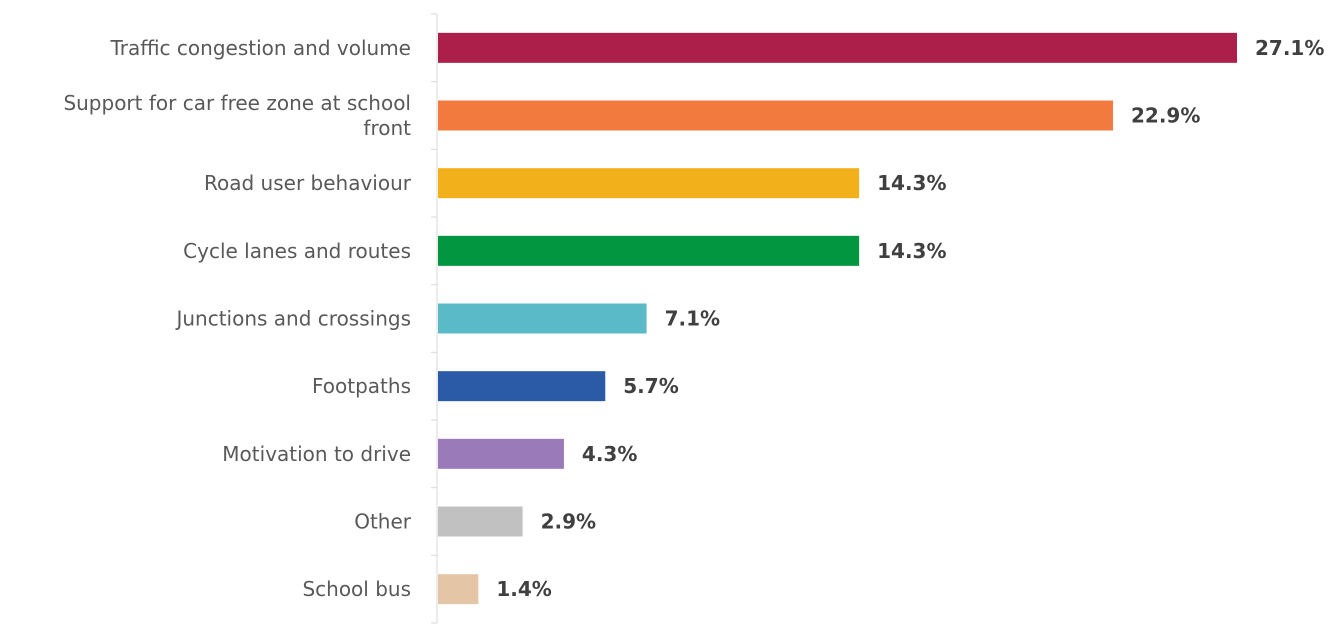  What do you see at coordinates (237, 103) in the screenshot?
I see `category-label-line: Support for car free zone at school` at bounding box center [237, 103].